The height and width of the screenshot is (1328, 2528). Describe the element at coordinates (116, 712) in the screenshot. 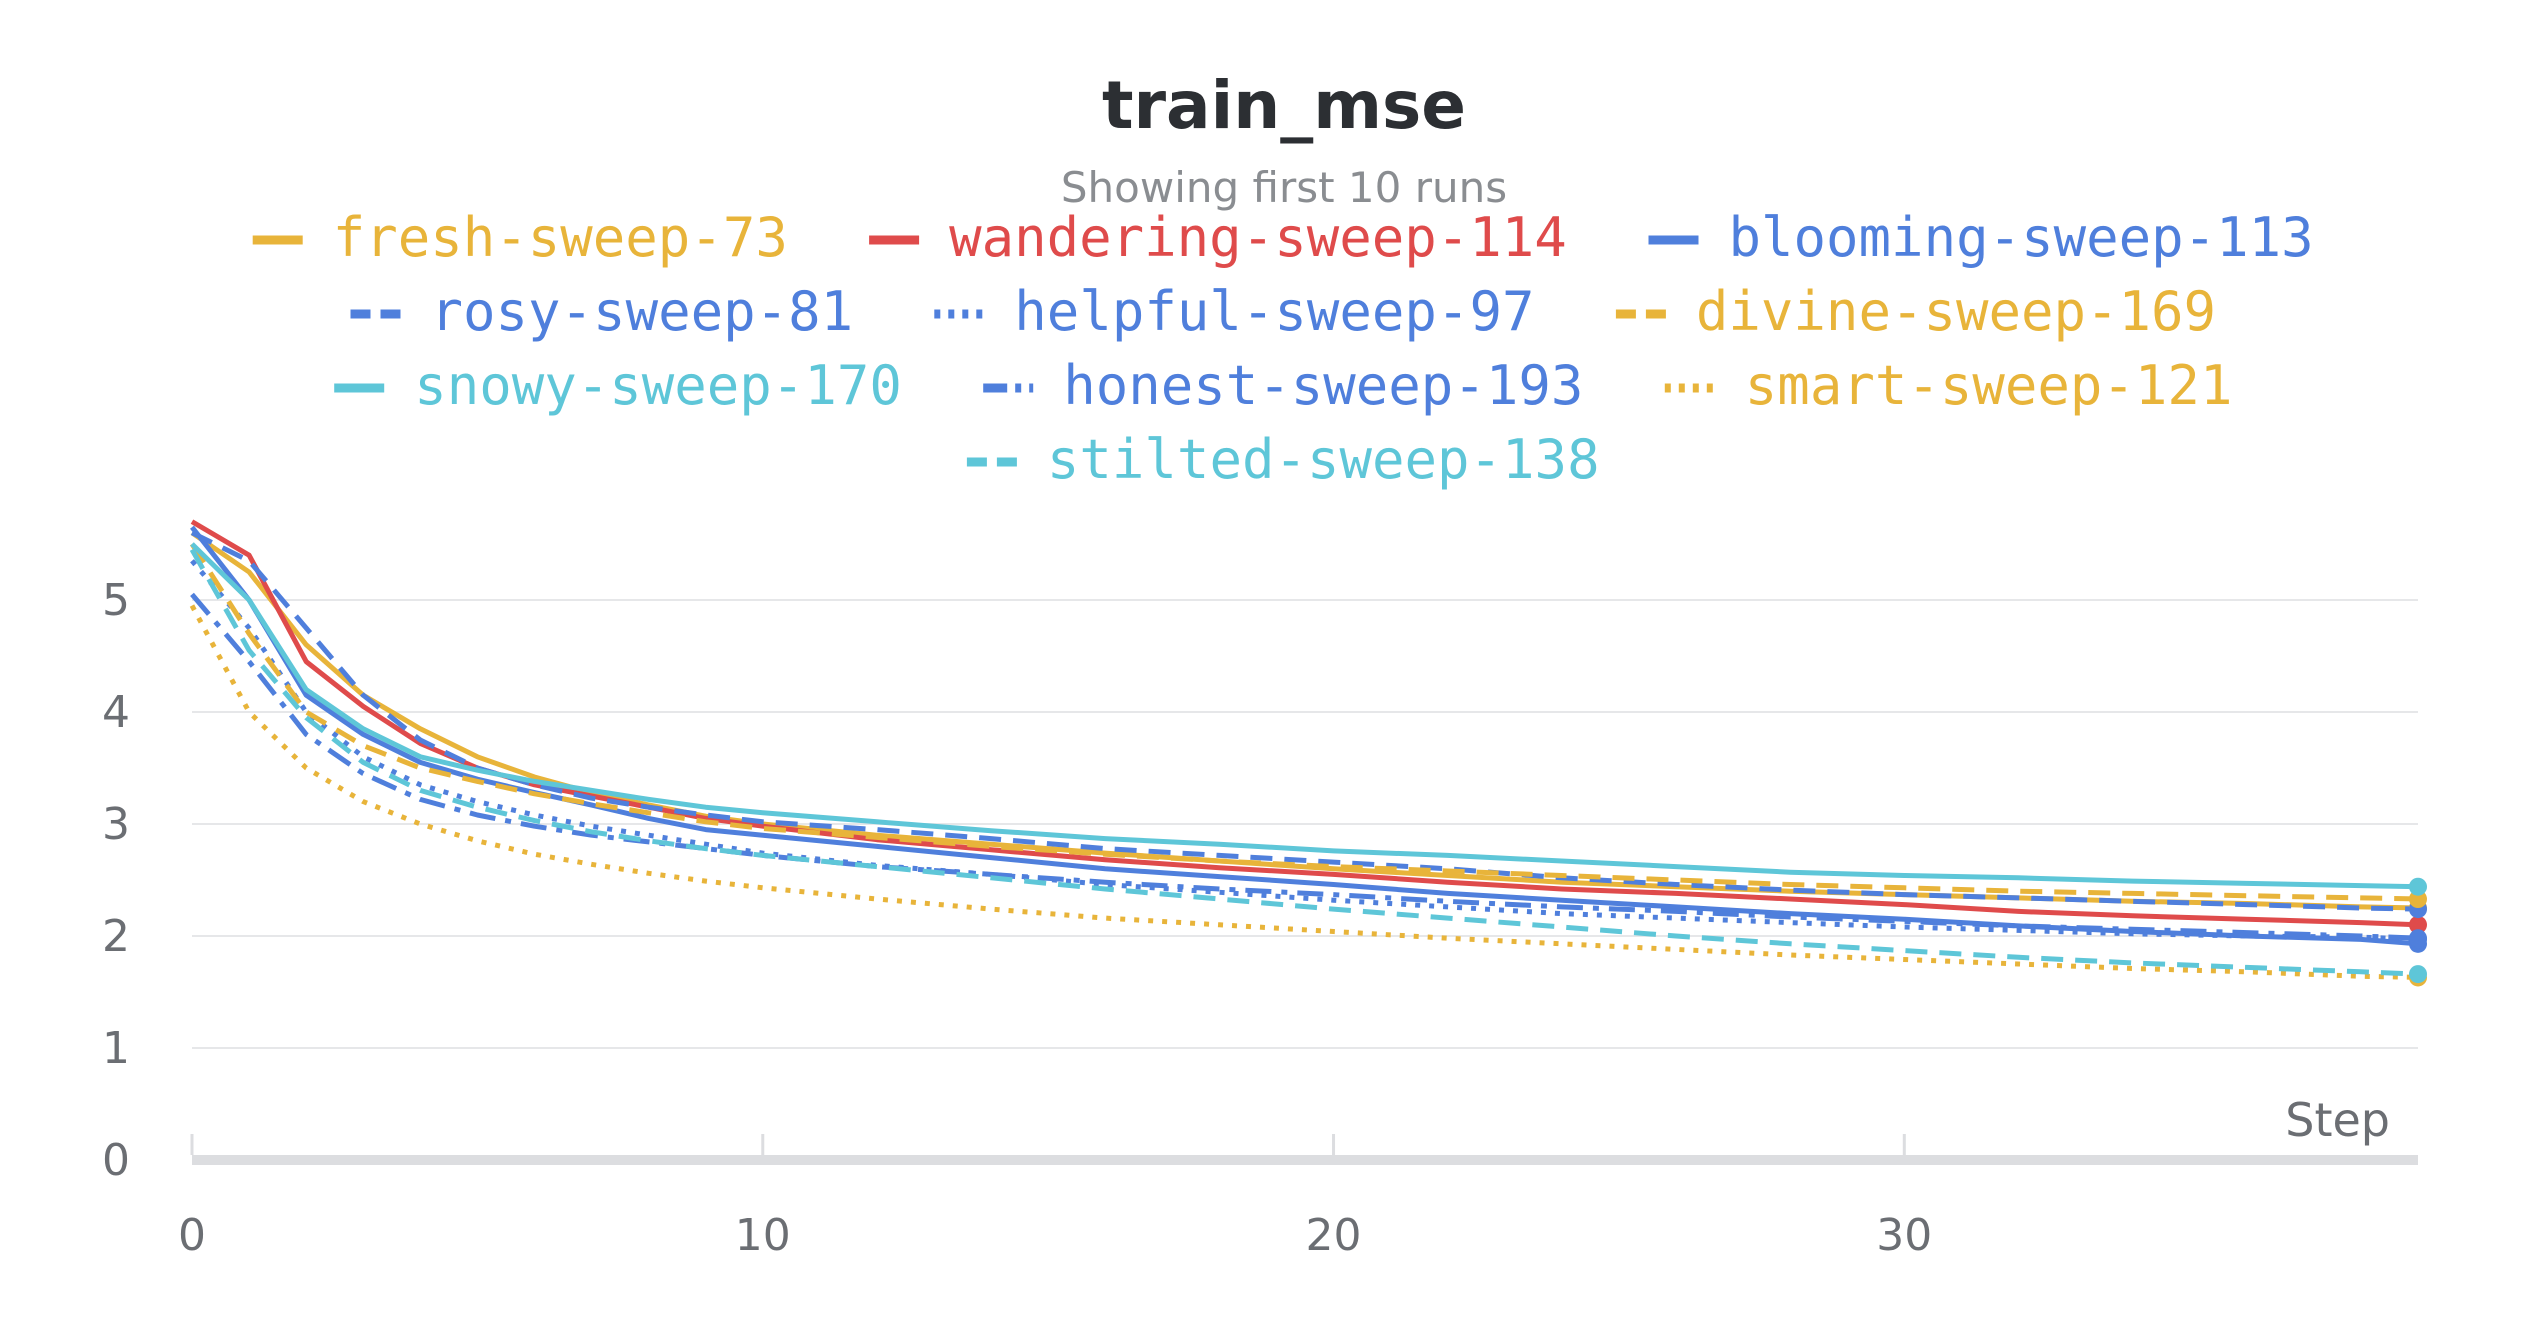

I see `y-tick-label: 4` at that location.